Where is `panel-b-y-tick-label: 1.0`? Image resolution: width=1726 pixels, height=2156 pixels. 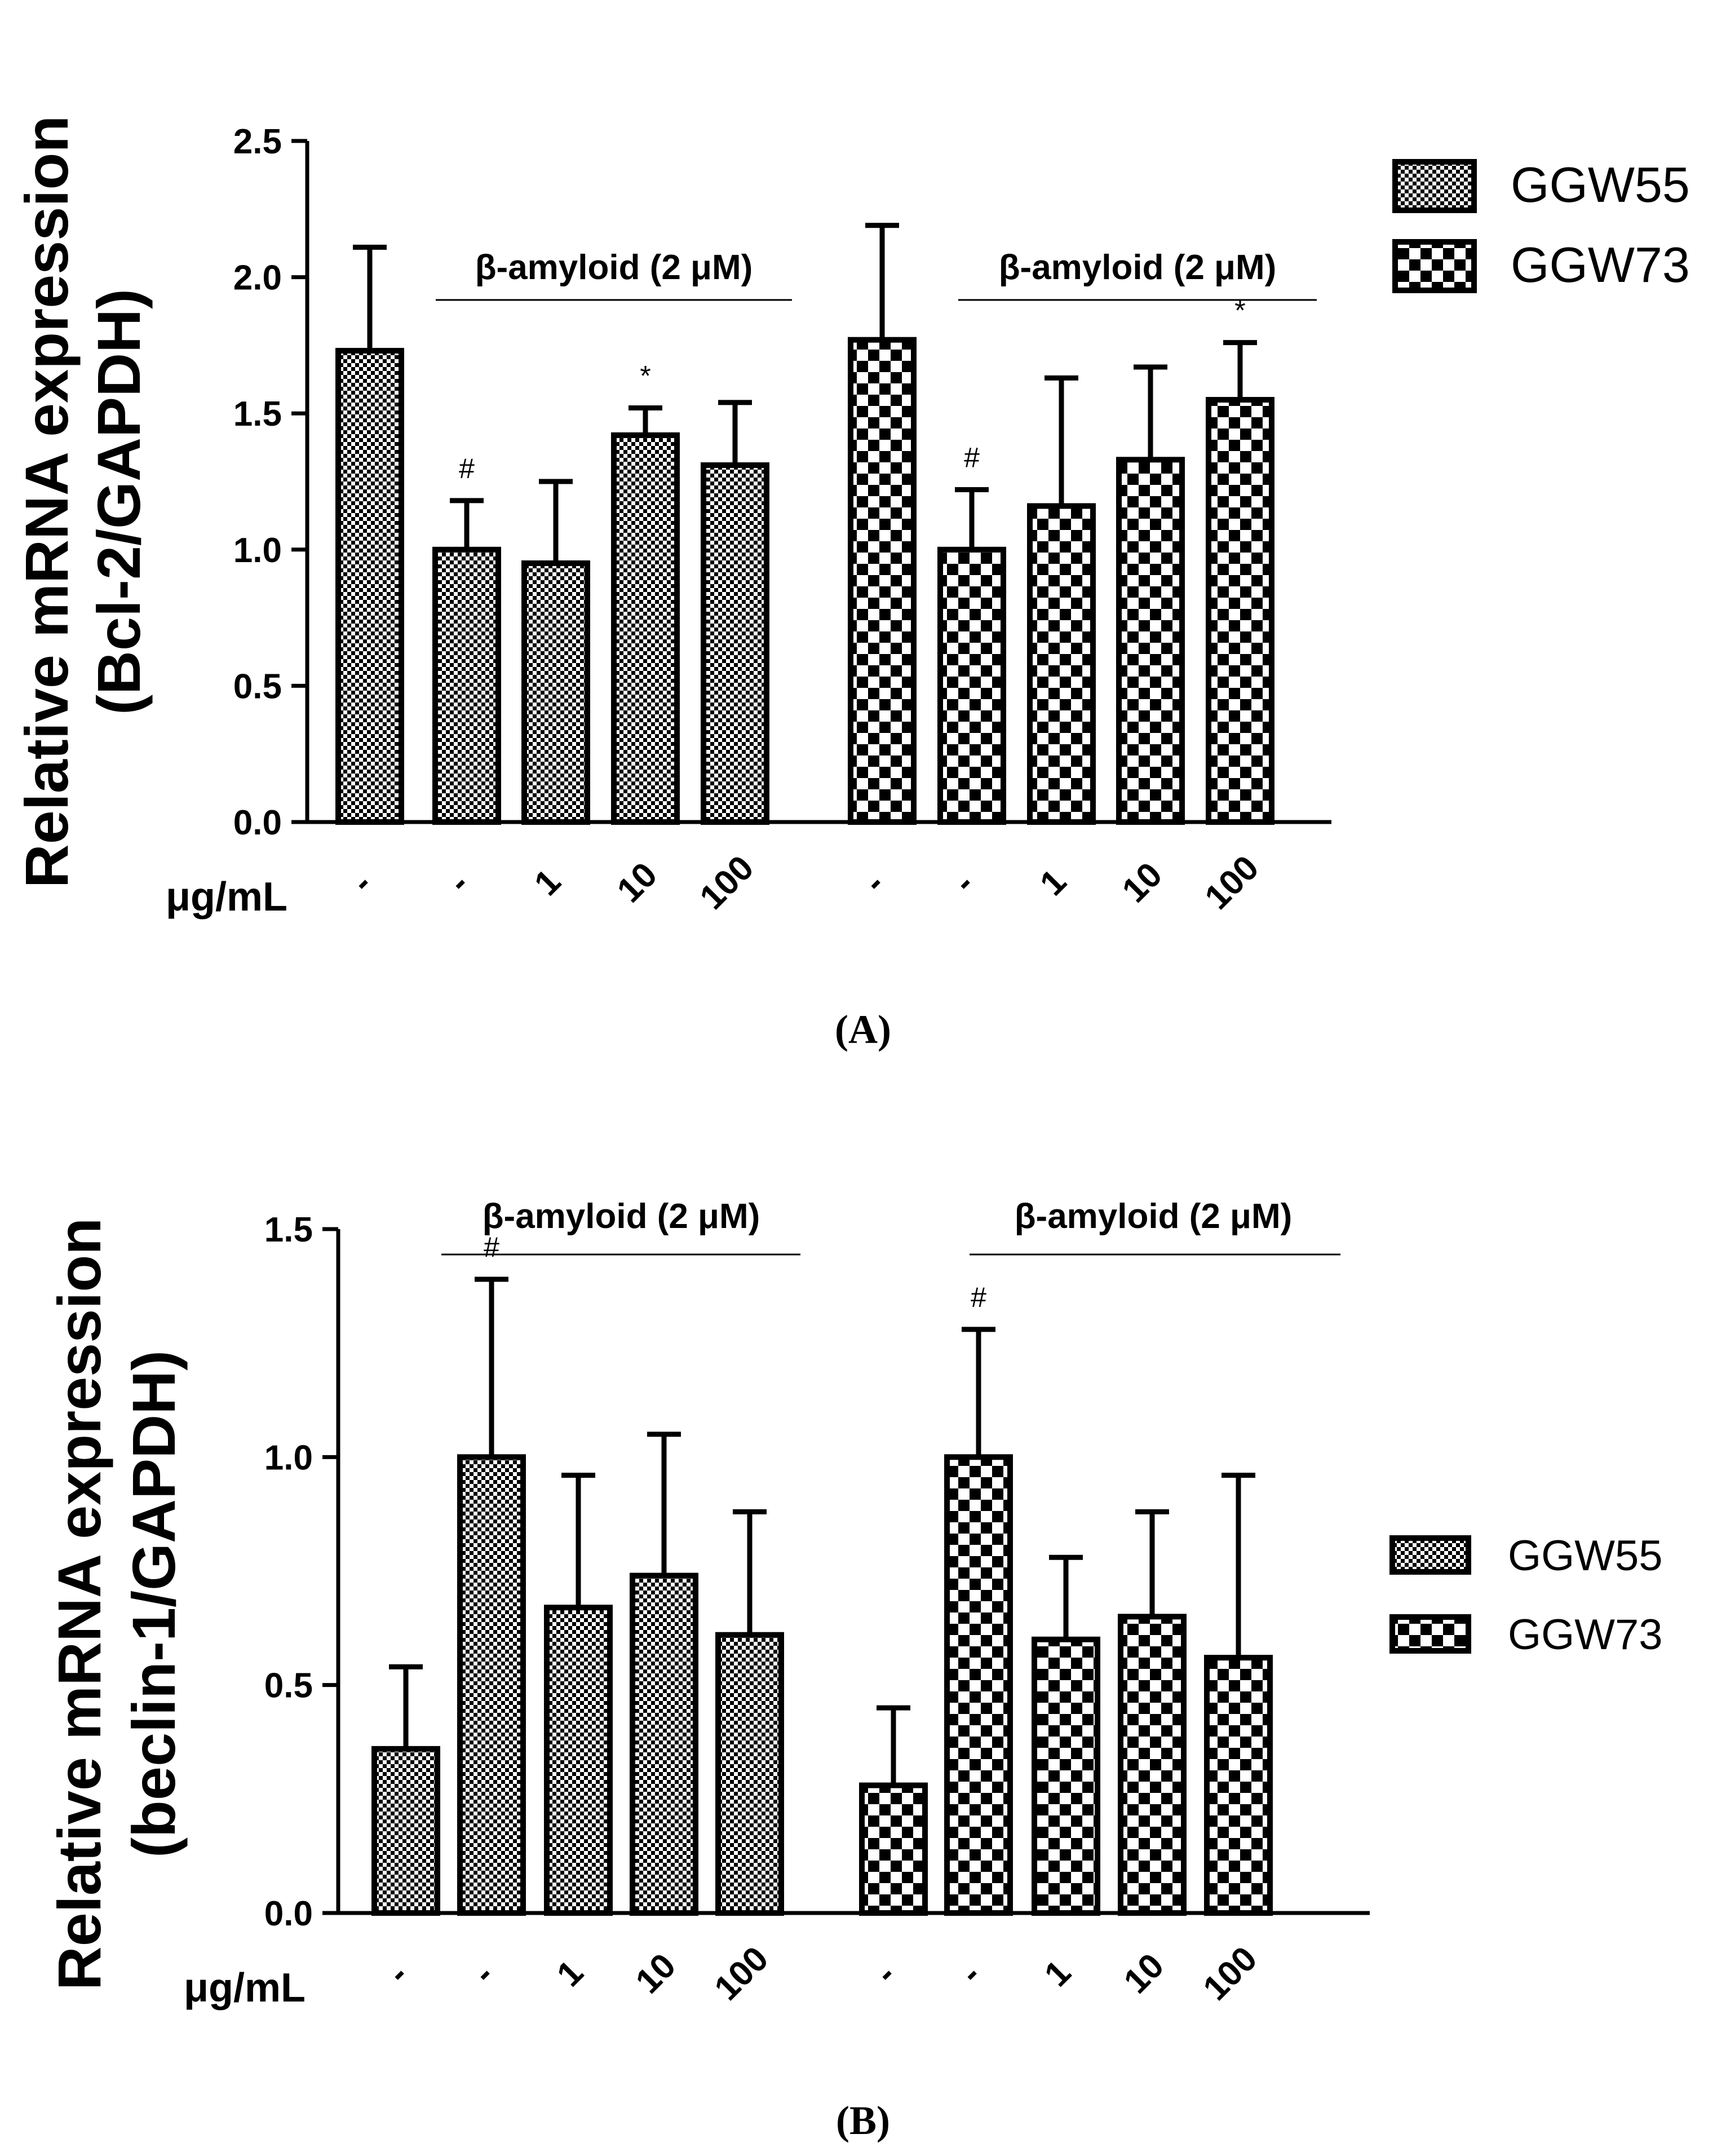
panel-b-y-tick-label: 1.0 is located at coordinates (288, 1457).